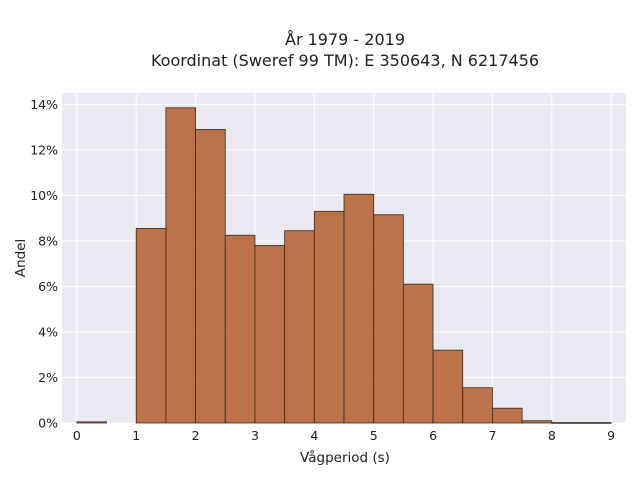 Image resolution: width=640 pixels, height=480 pixels. I want to click on x-tick-label: 2, so click(196, 435).